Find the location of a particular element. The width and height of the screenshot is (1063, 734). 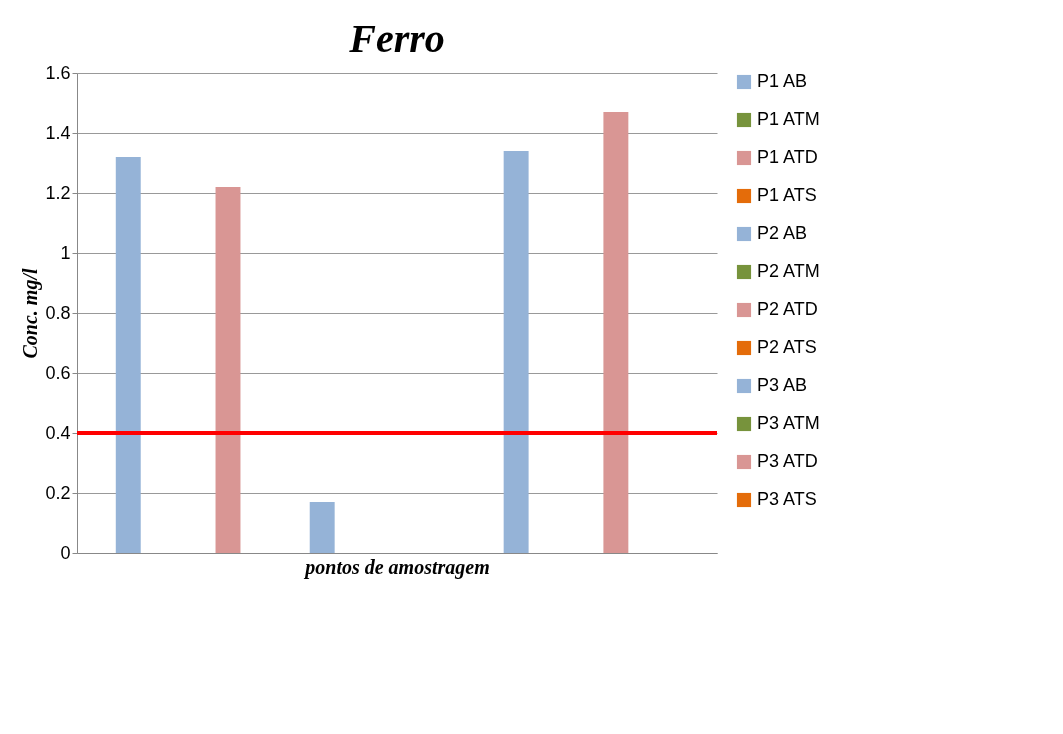

y-axis-title: Conc. mg/l is located at coordinates (31, 313).